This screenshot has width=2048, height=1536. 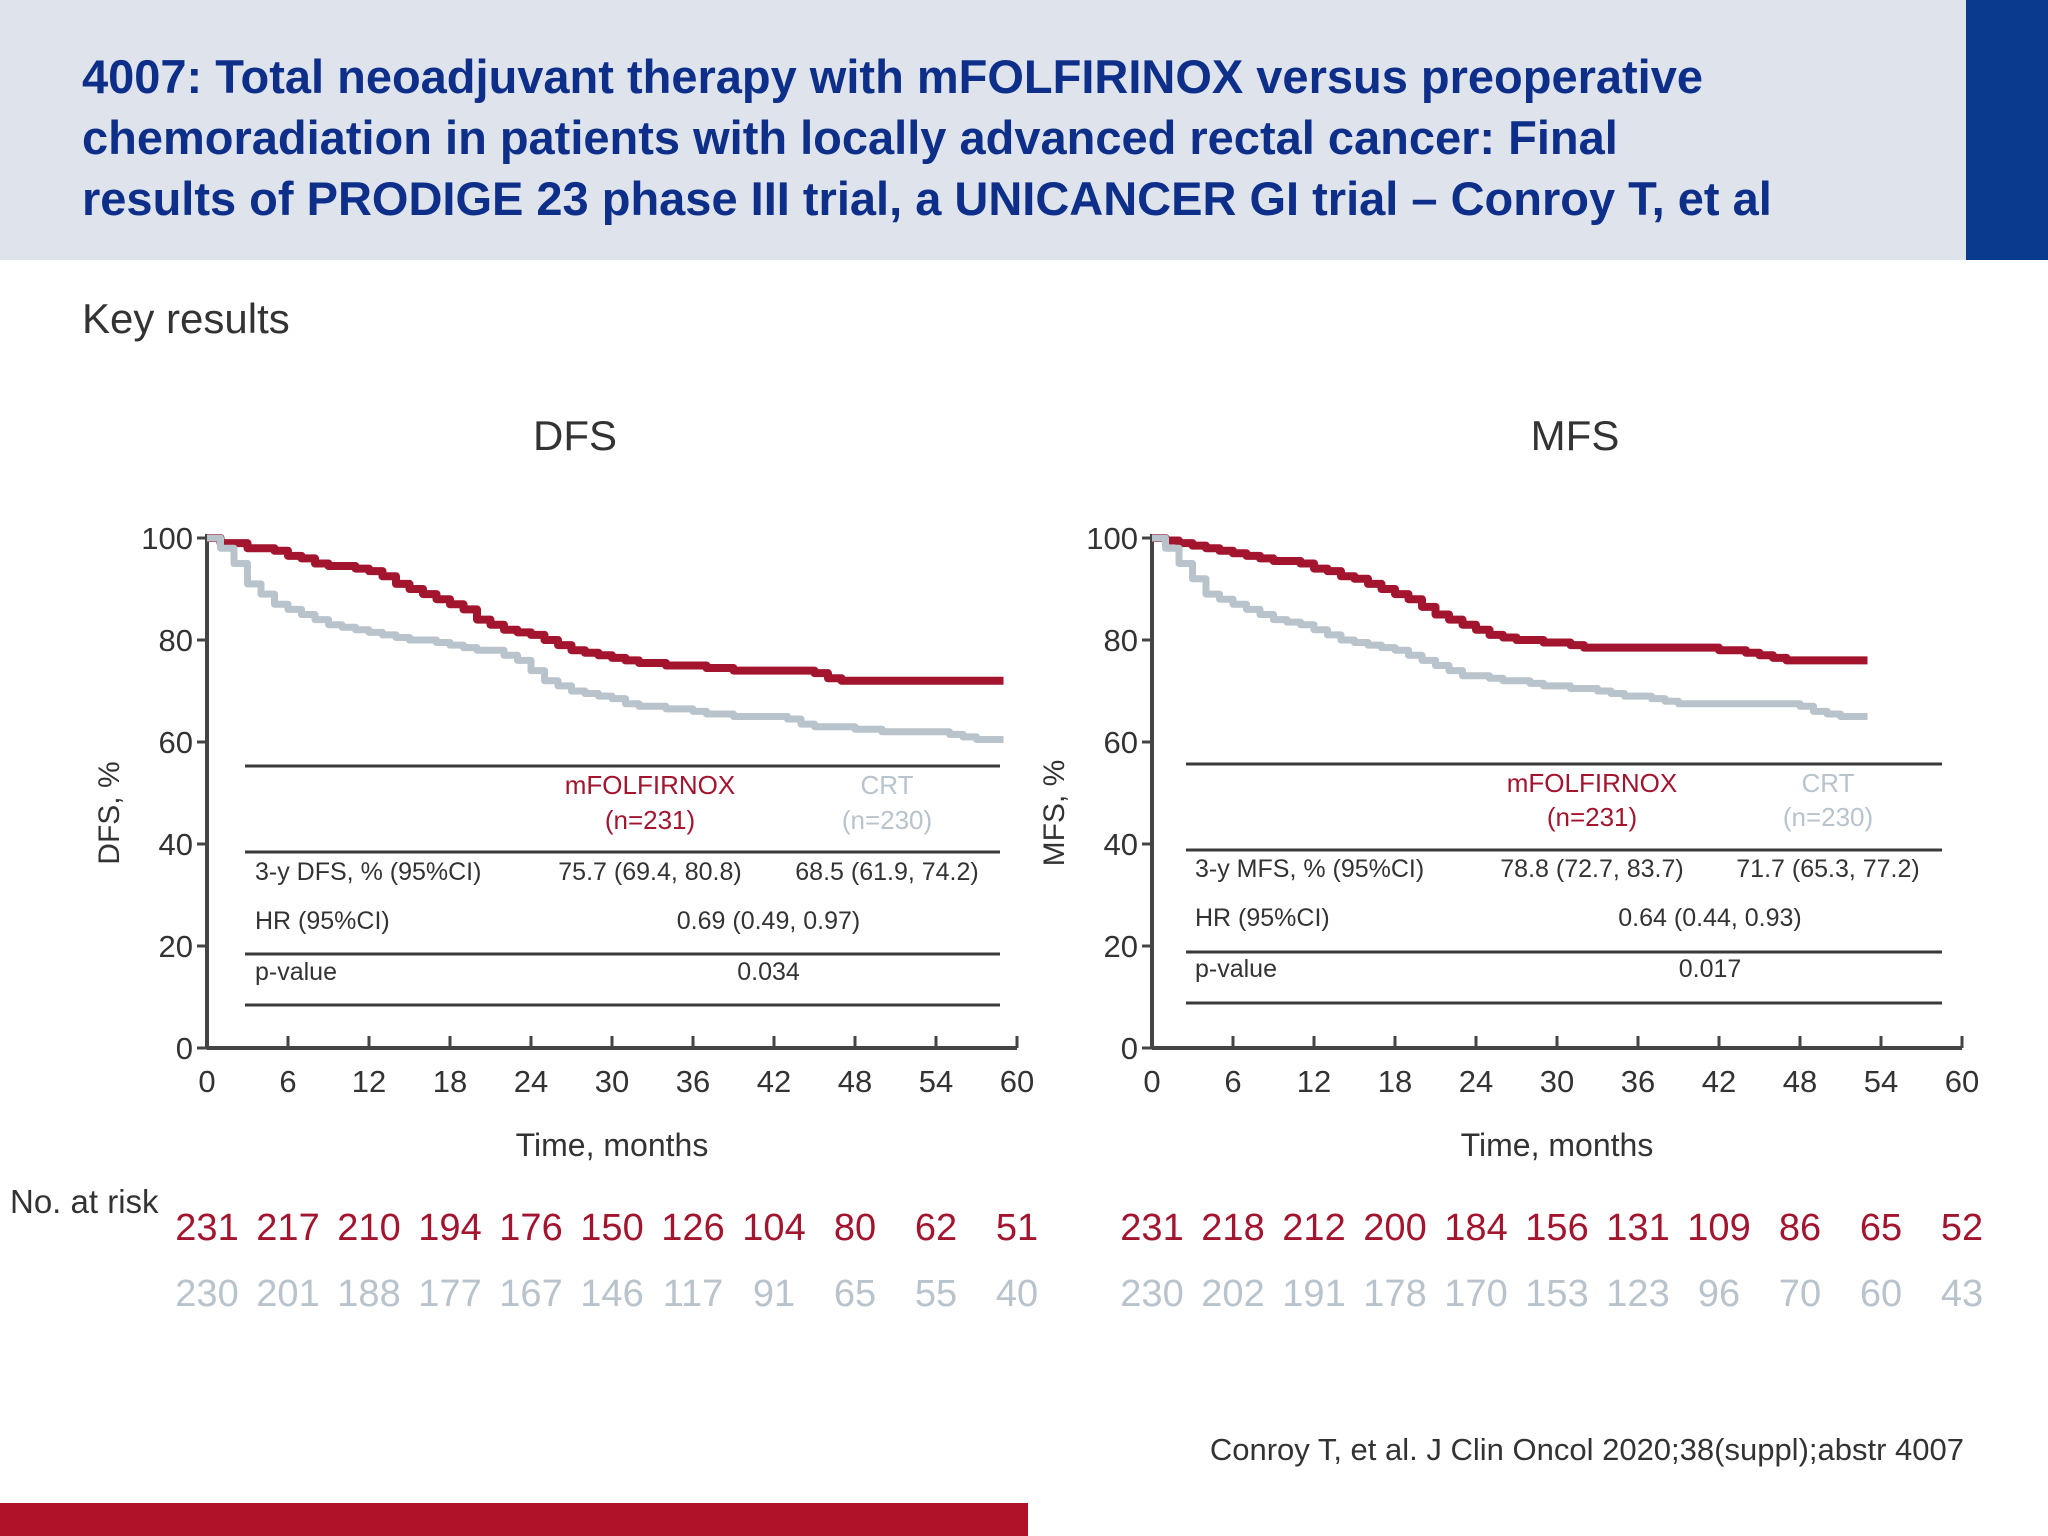 What do you see at coordinates (296, 972) in the screenshot?
I see `dfs-table-row-label: p-value` at bounding box center [296, 972].